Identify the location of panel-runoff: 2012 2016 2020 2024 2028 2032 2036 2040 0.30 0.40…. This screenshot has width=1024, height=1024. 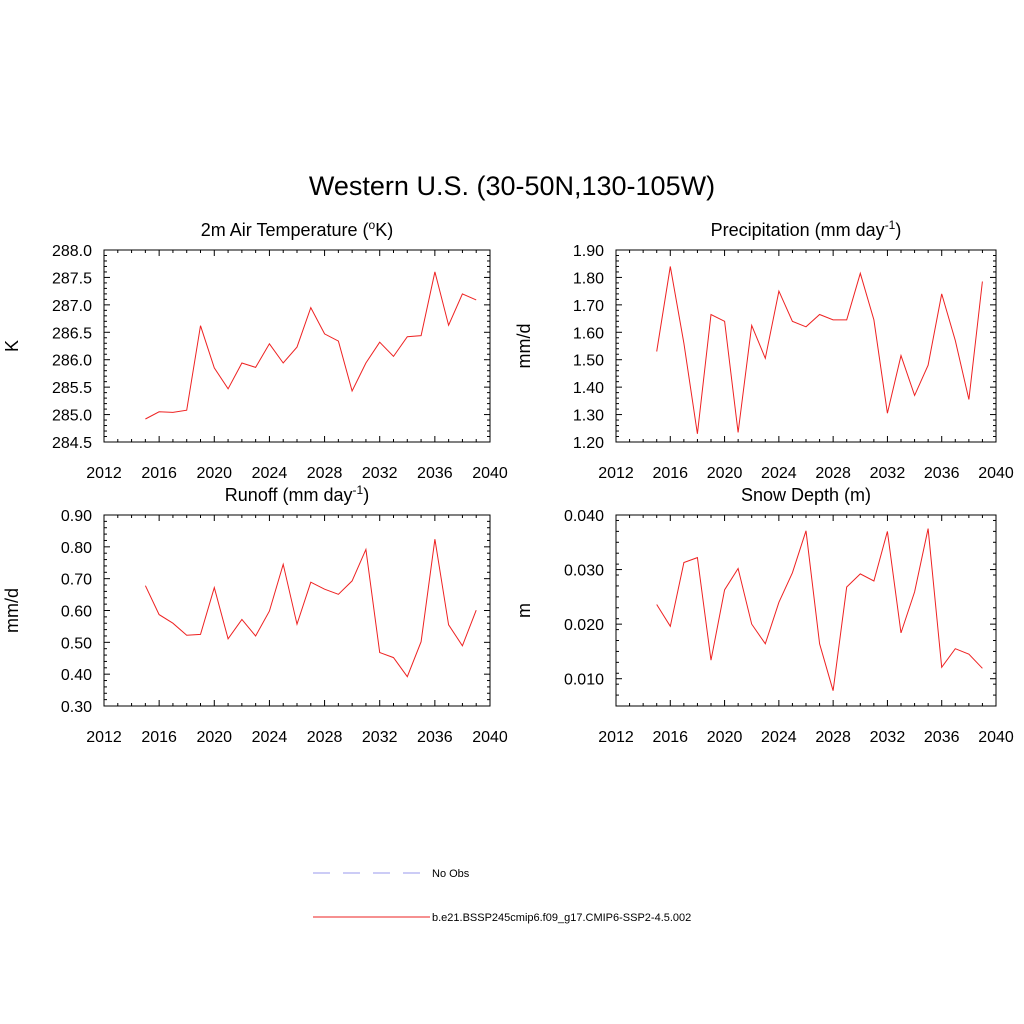
(255, 614).